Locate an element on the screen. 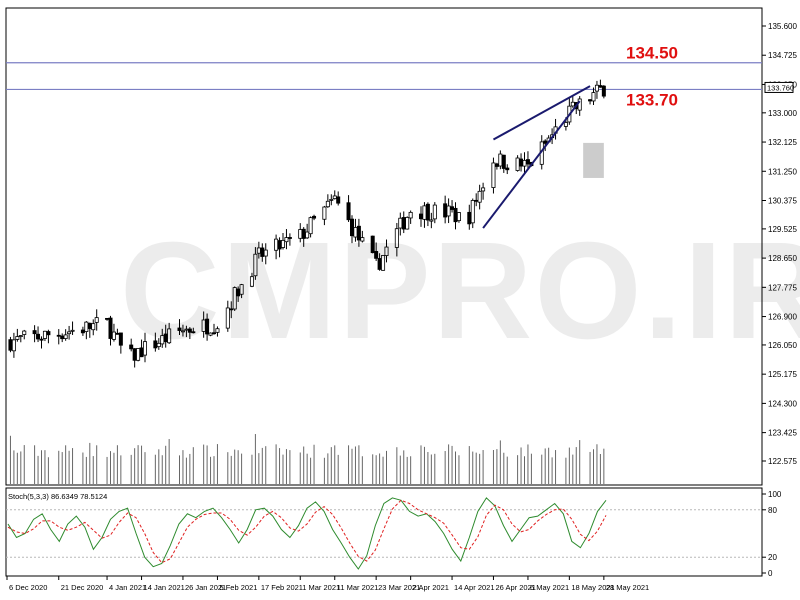 The image size is (800, 600). price-tick-label: 135.600 is located at coordinates (782, 26).